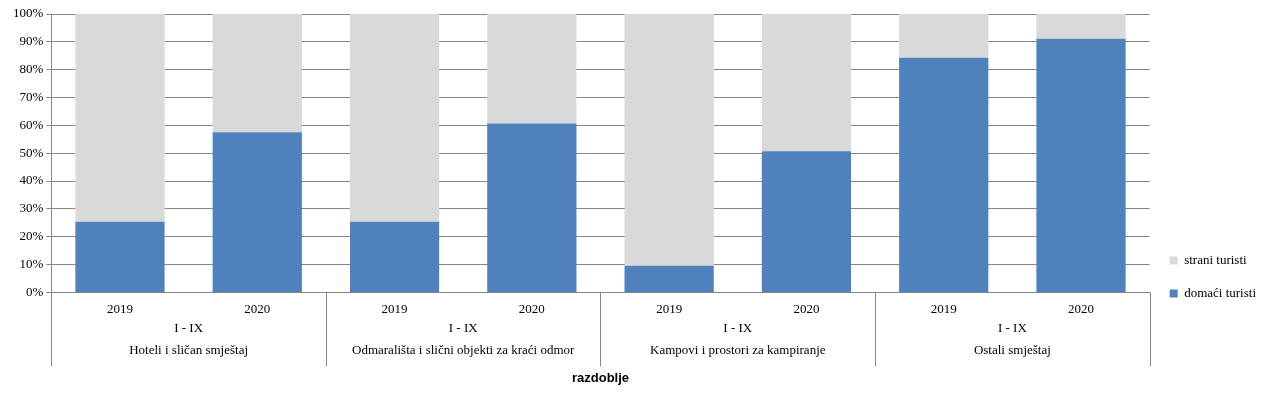 The width and height of the screenshot is (1271, 408). Describe the element at coordinates (28, 13) in the screenshot. I see `y-tick-label: 100%` at that location.